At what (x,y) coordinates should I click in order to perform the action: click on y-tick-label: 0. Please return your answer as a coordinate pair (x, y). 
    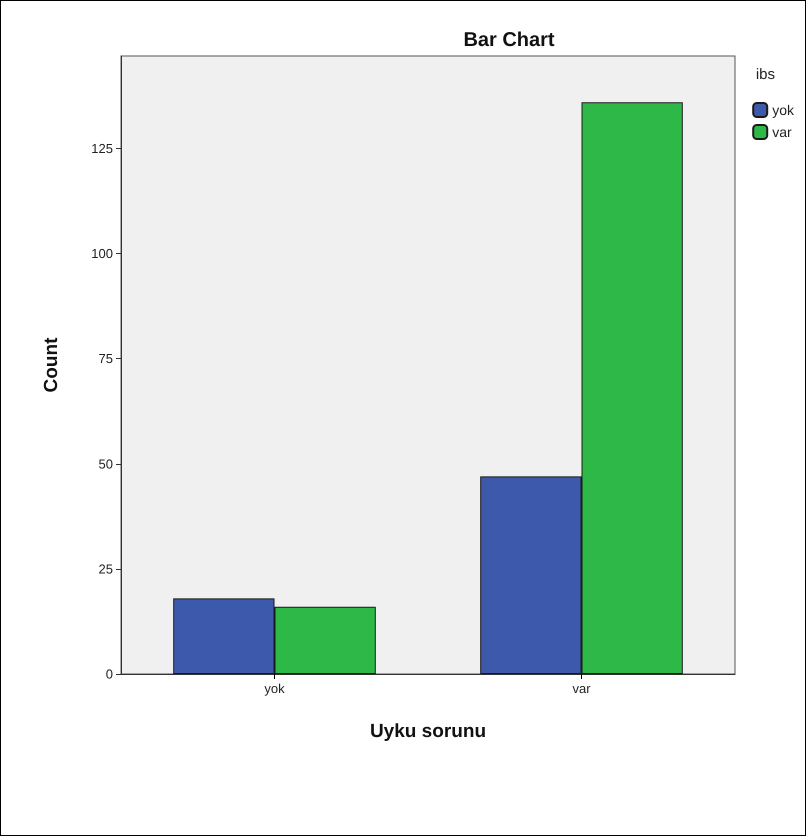
    Looking at the image, I should click on (109, 674).